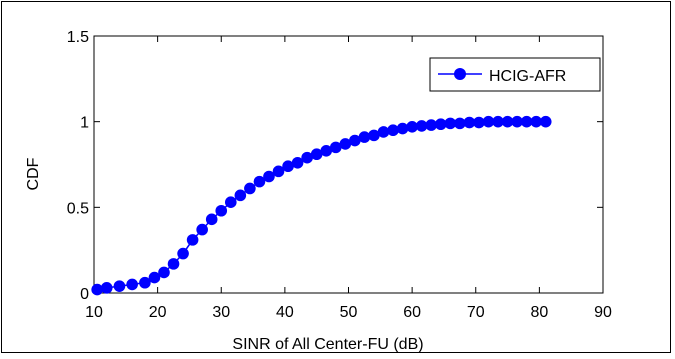 The height and width of the screenshot is (359, 675). Describe the element at coordinates (84, 294) in the screenshot. I see `y-tick-label: 0` at that location.